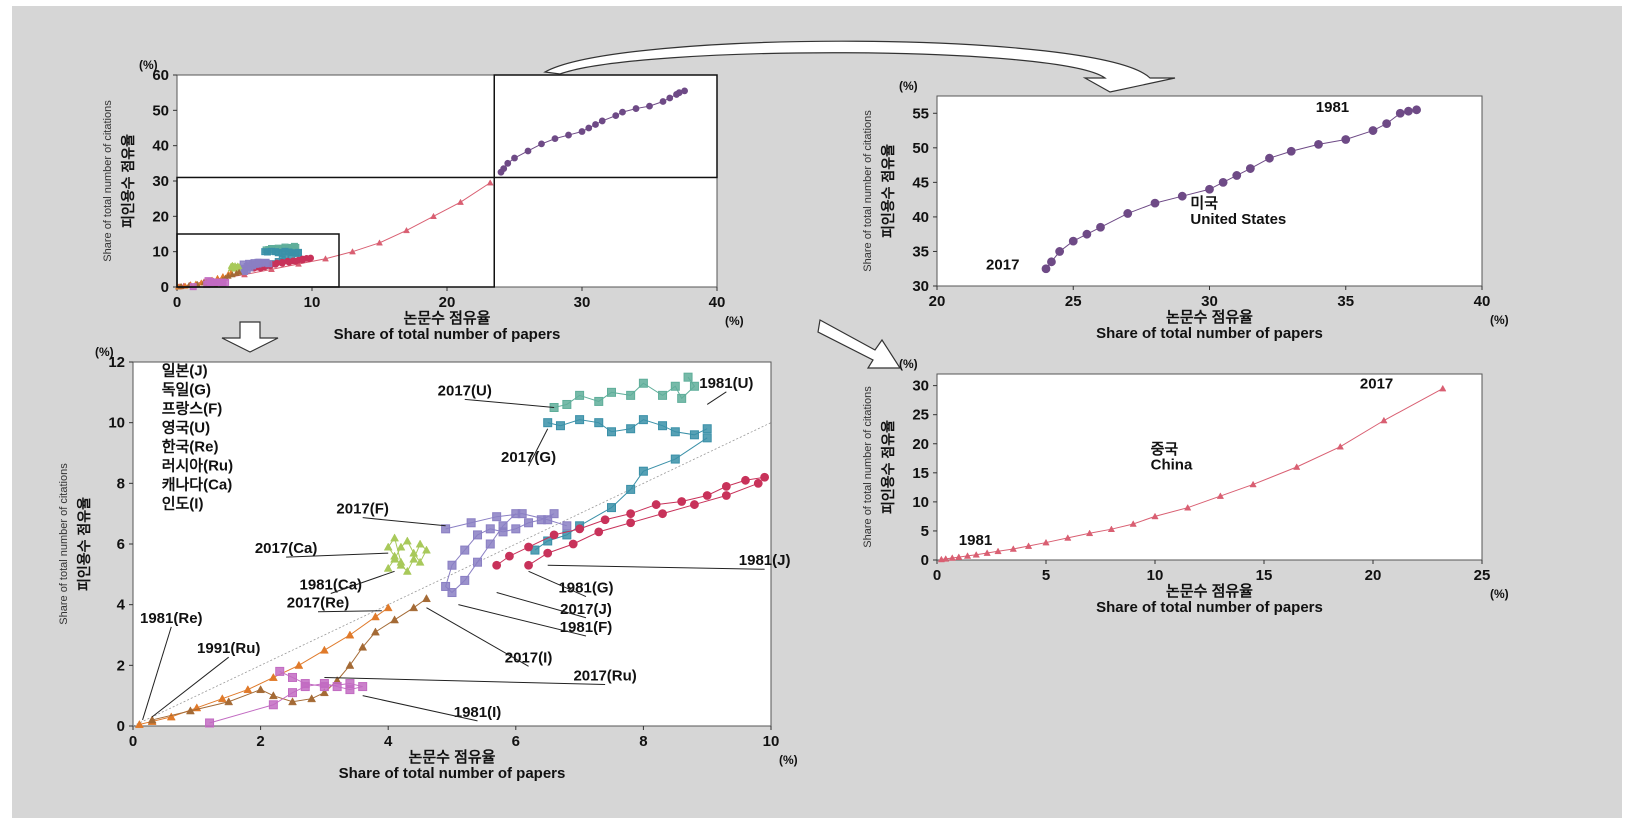 This screenshot has width=1631, height=825. I want to click on y-tick-label: 40, so click(920, 217).